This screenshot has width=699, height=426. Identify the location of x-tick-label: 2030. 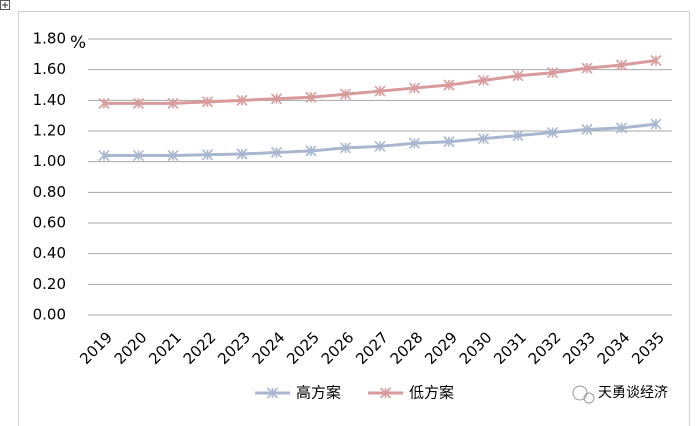
(476, 348).